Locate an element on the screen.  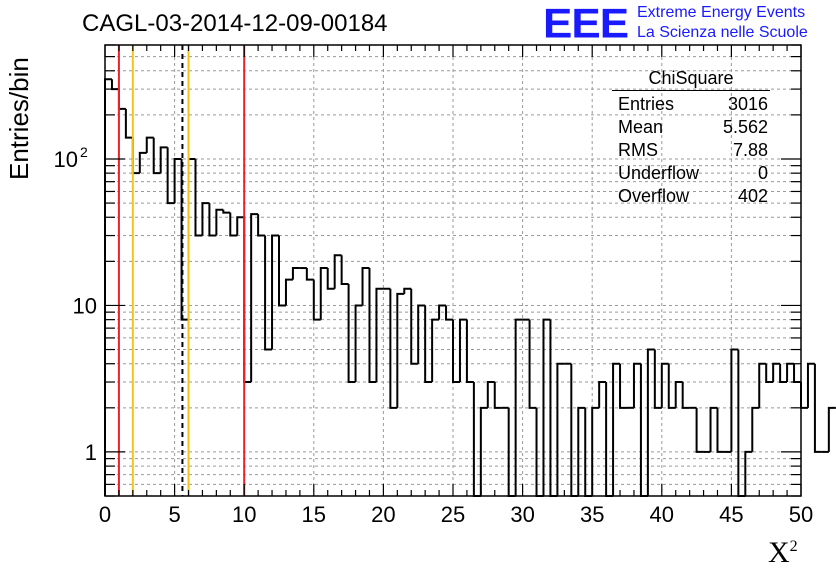
y-tick-label: 10 is located at coordinates (85, 305).